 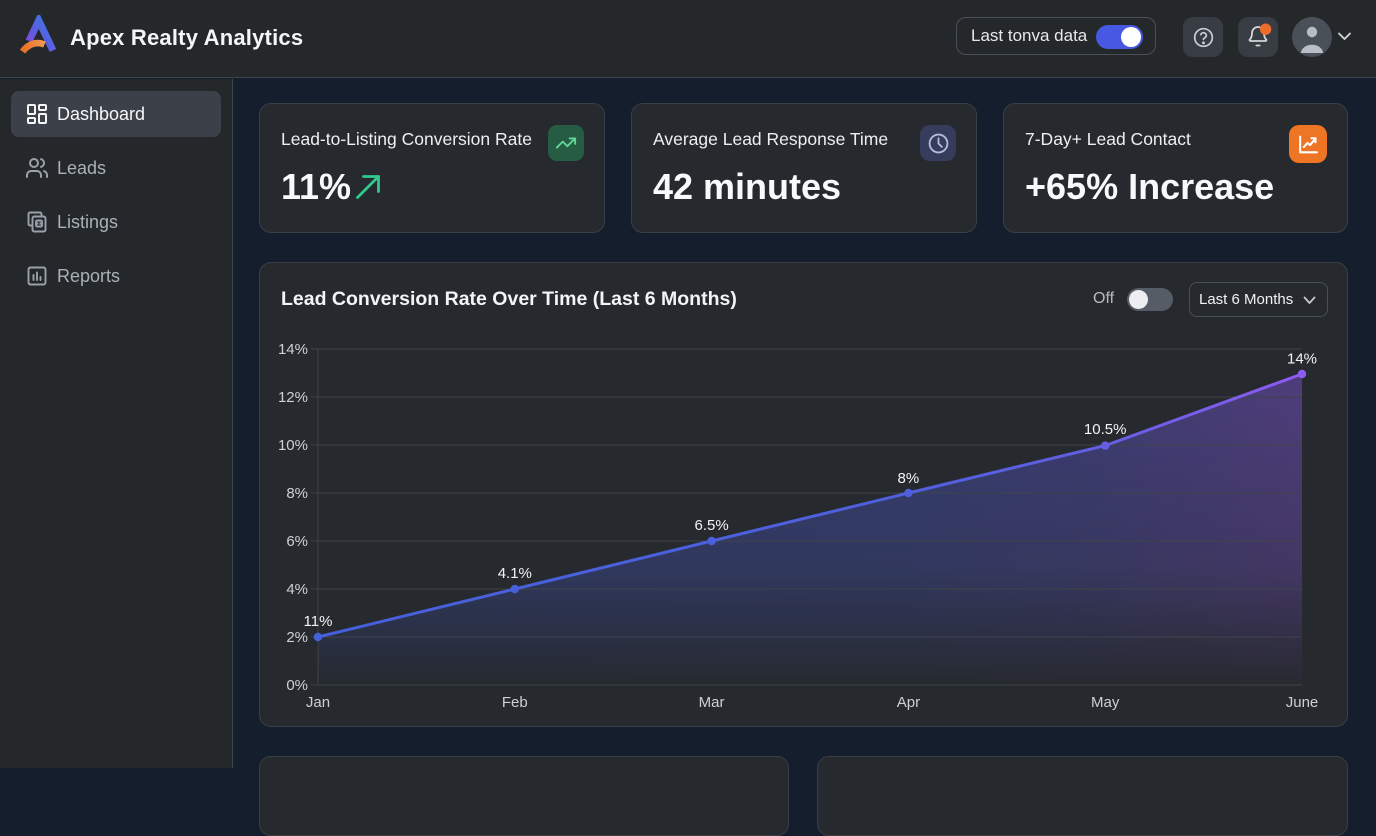 What do you see at coordinates (297, 637) in the screenshot?
I see `svg-text: 2%` at bounding box center [297, 637].